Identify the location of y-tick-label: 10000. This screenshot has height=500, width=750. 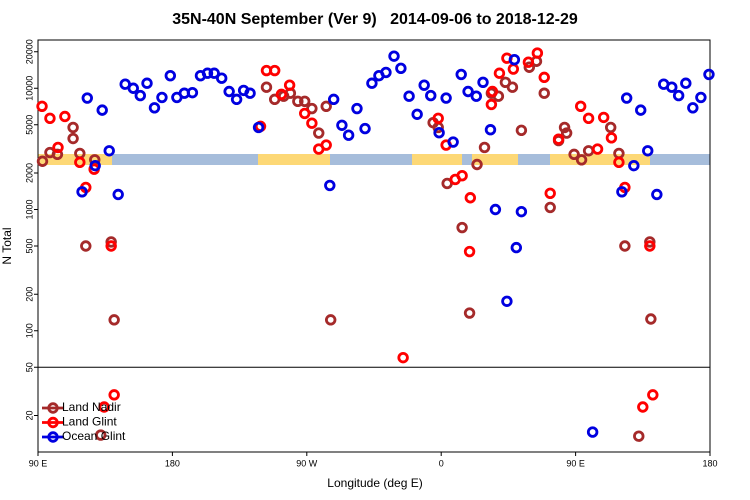
(29, 88).